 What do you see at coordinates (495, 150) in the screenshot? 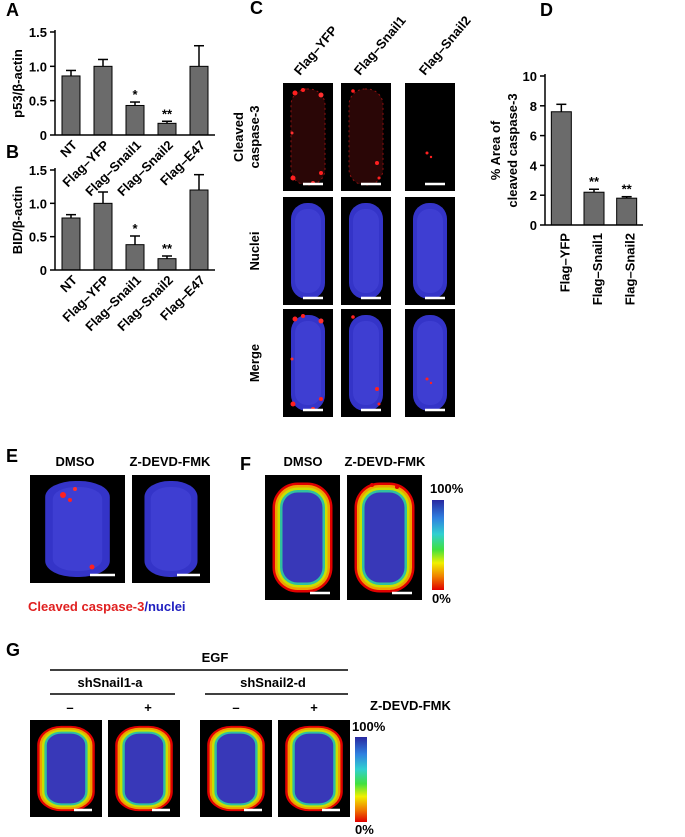
I see `y-axis-label: % Area of` at bounding box center [495, 150].